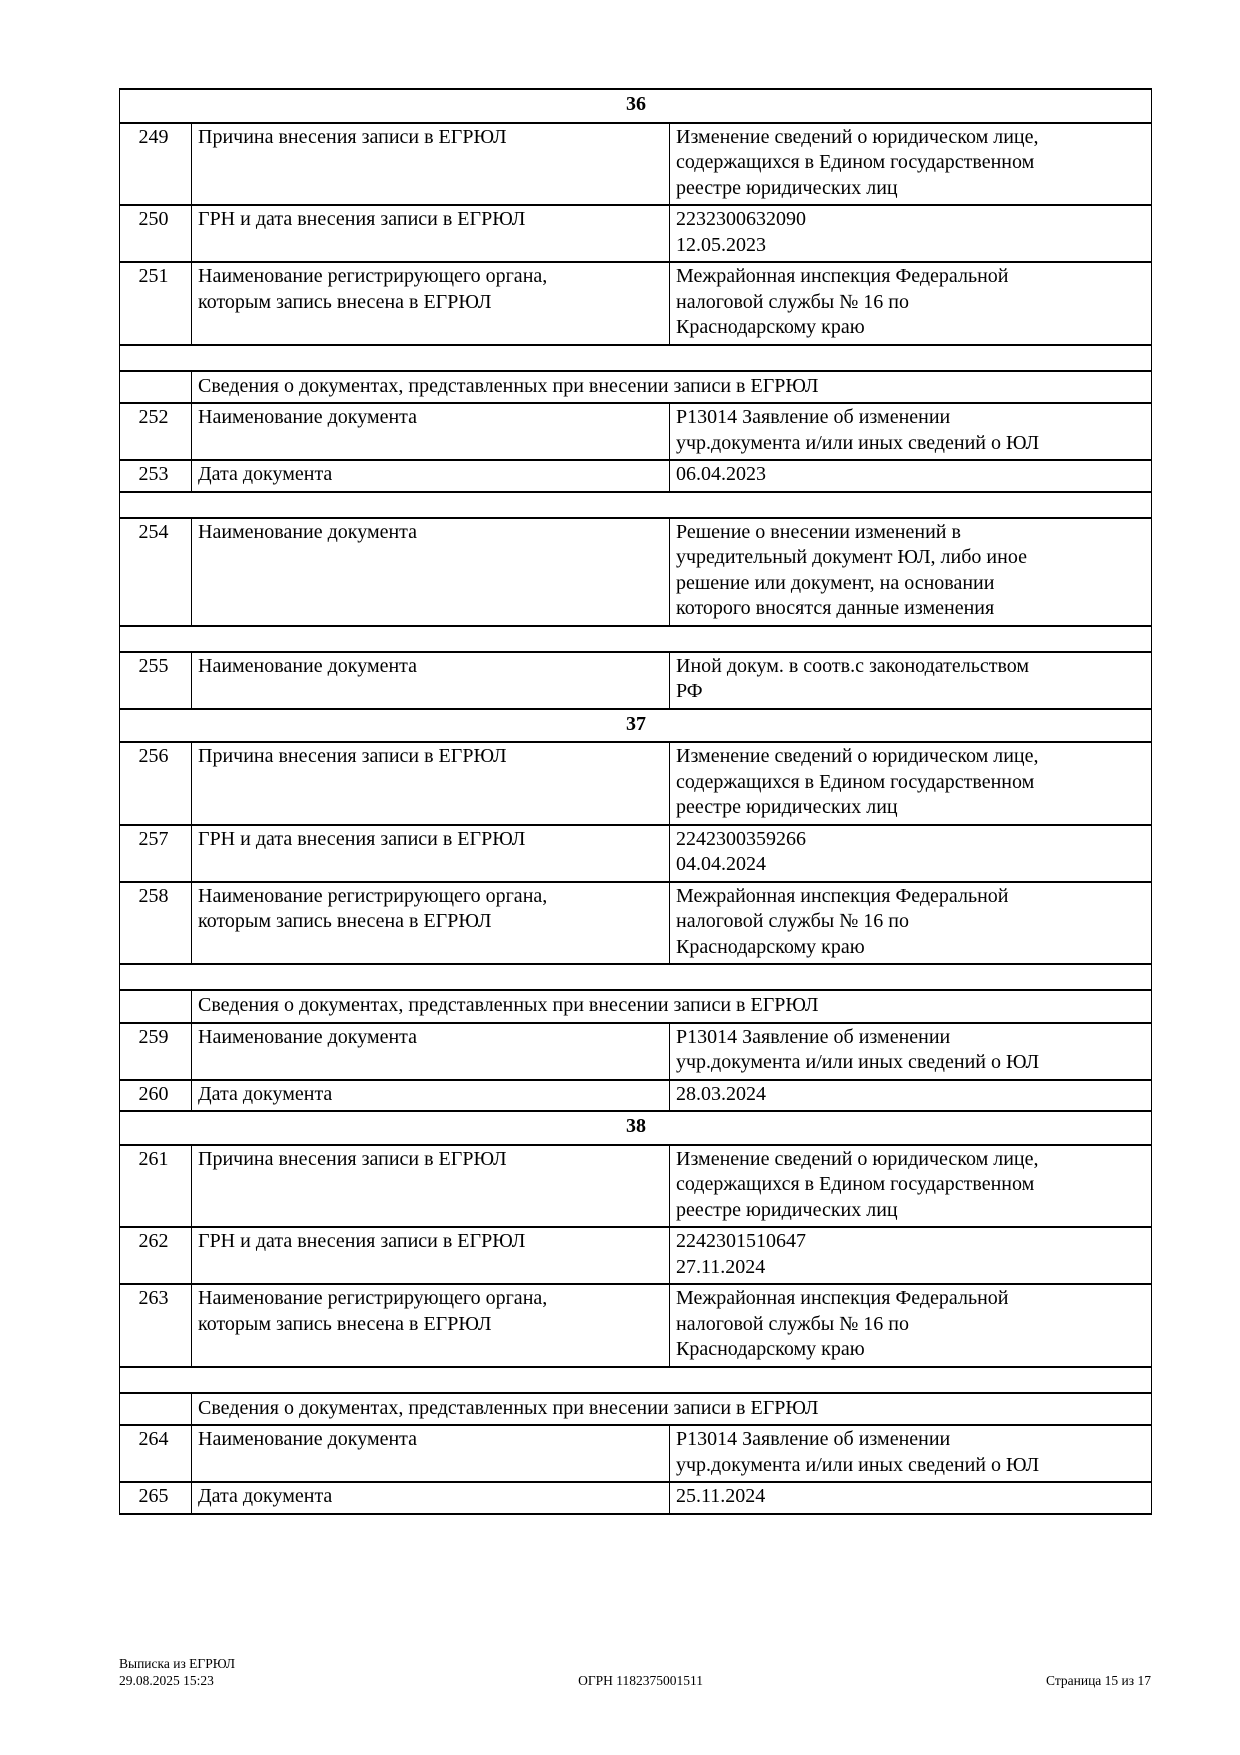 Image resolution: width=1240 pixels, height=1755 pixels. What do you see at coordinates (155, 233) in the screenshot?
I see `row-number-cell: 250` at bounding box center [155, 233].